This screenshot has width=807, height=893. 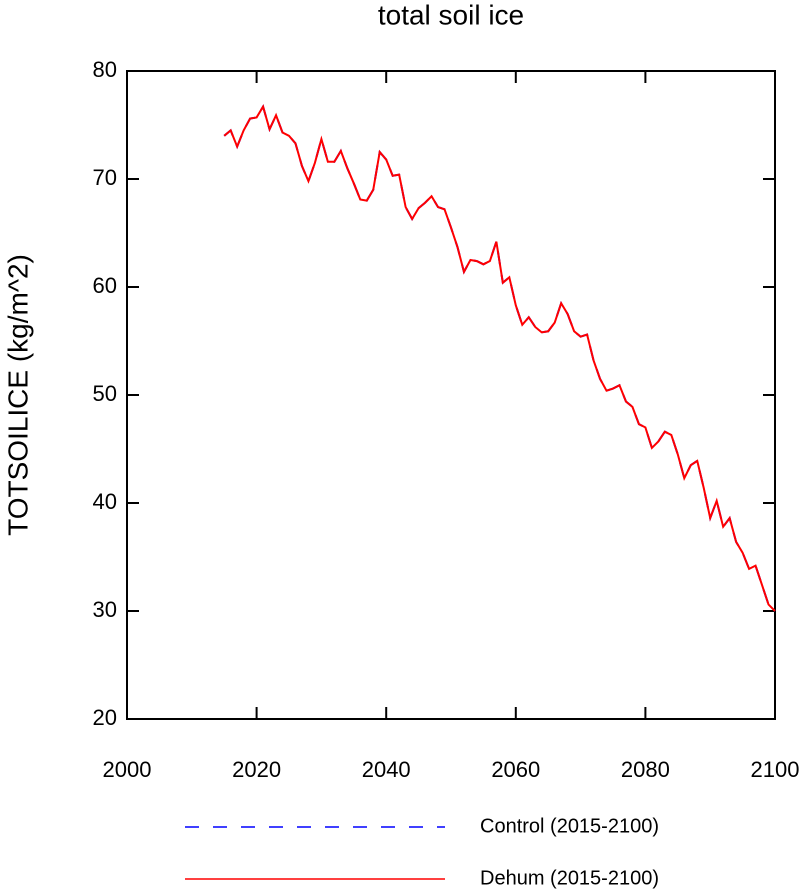 What do you see at coordinates (569, 878) in the screenshot?
I see `legend-label: Dehum (2015-2100)` at bounding box center [569, 878].